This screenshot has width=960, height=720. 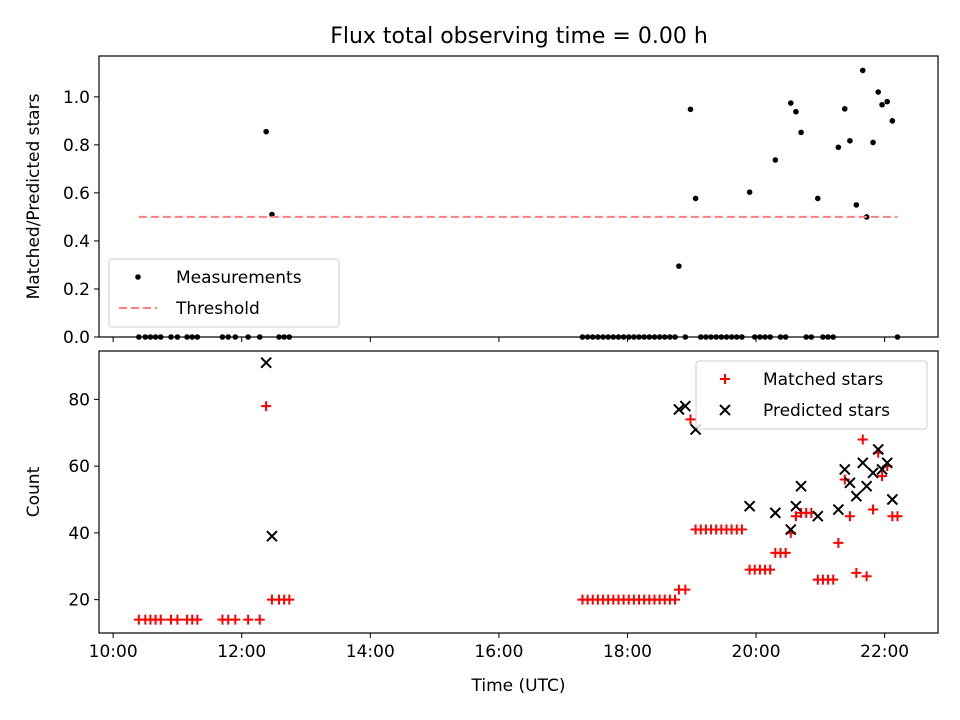 I want to click on y-tick-label: 40, so click(x=79, y=534).